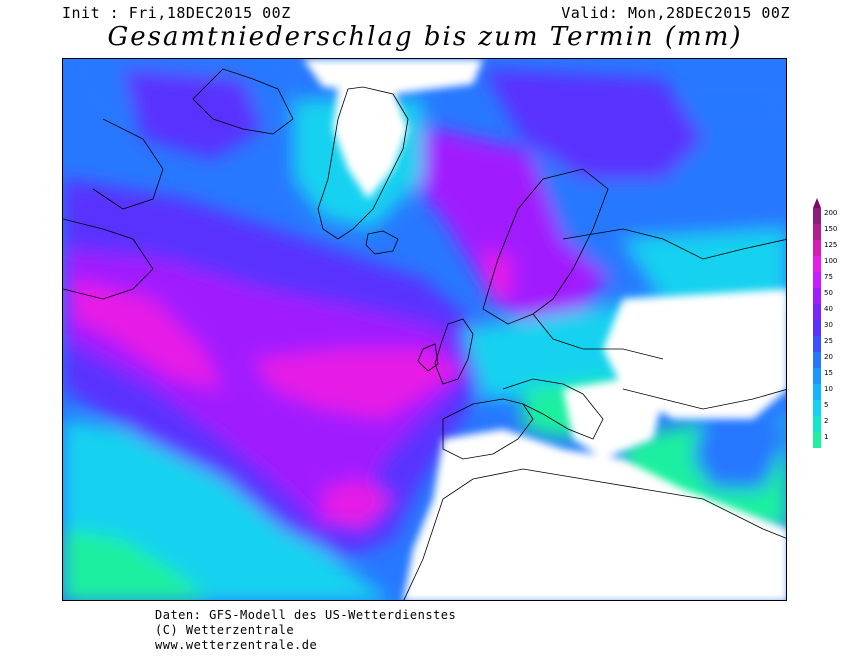 This screenshot has height=657, width=850. What do you see at coordinates (488, 429) in the screenshot?
I see `iberia-coast` at bounding box center [488, 429].